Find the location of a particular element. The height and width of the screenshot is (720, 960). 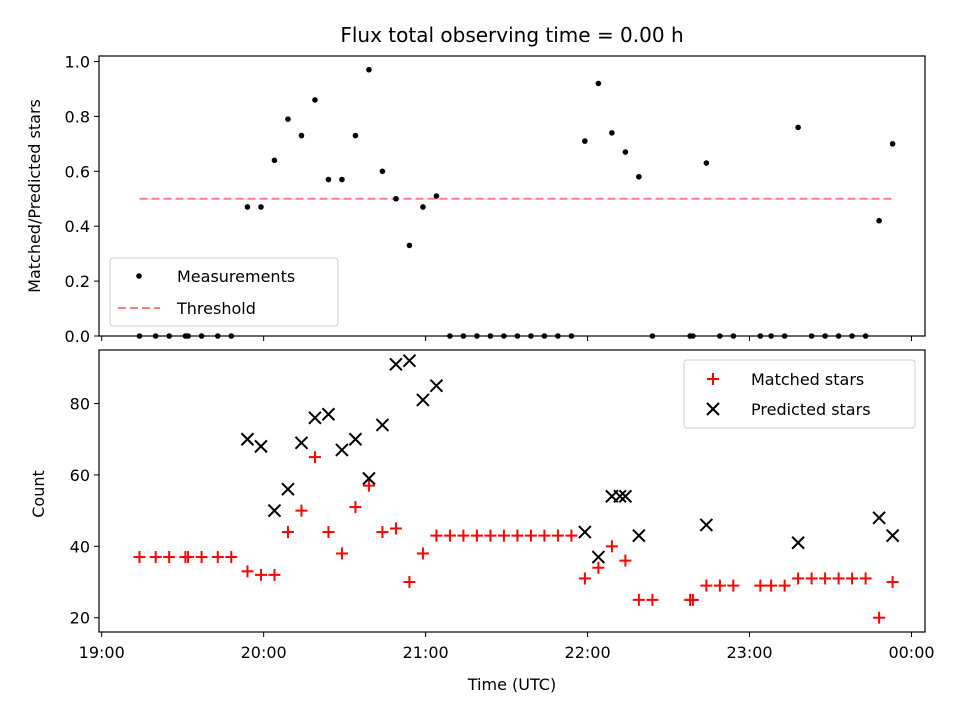

x-tick-label: 00:00 is located at coordinates (911, 652).